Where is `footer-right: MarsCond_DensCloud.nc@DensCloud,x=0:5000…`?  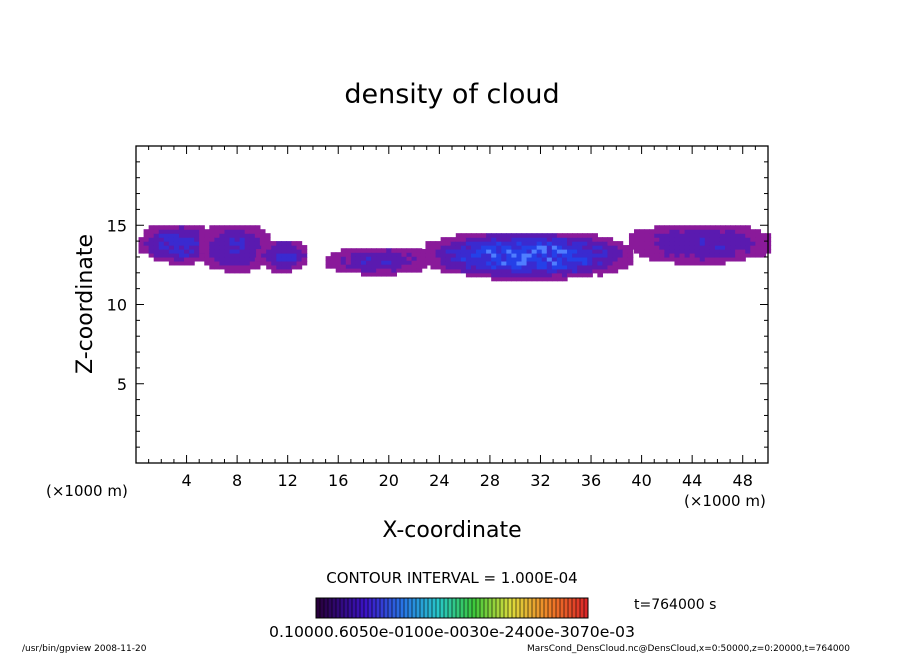 footer-right: MarsCond_DensCloud.nc@DensCloud,x=0:5000… is located at coordinates (688, 649).